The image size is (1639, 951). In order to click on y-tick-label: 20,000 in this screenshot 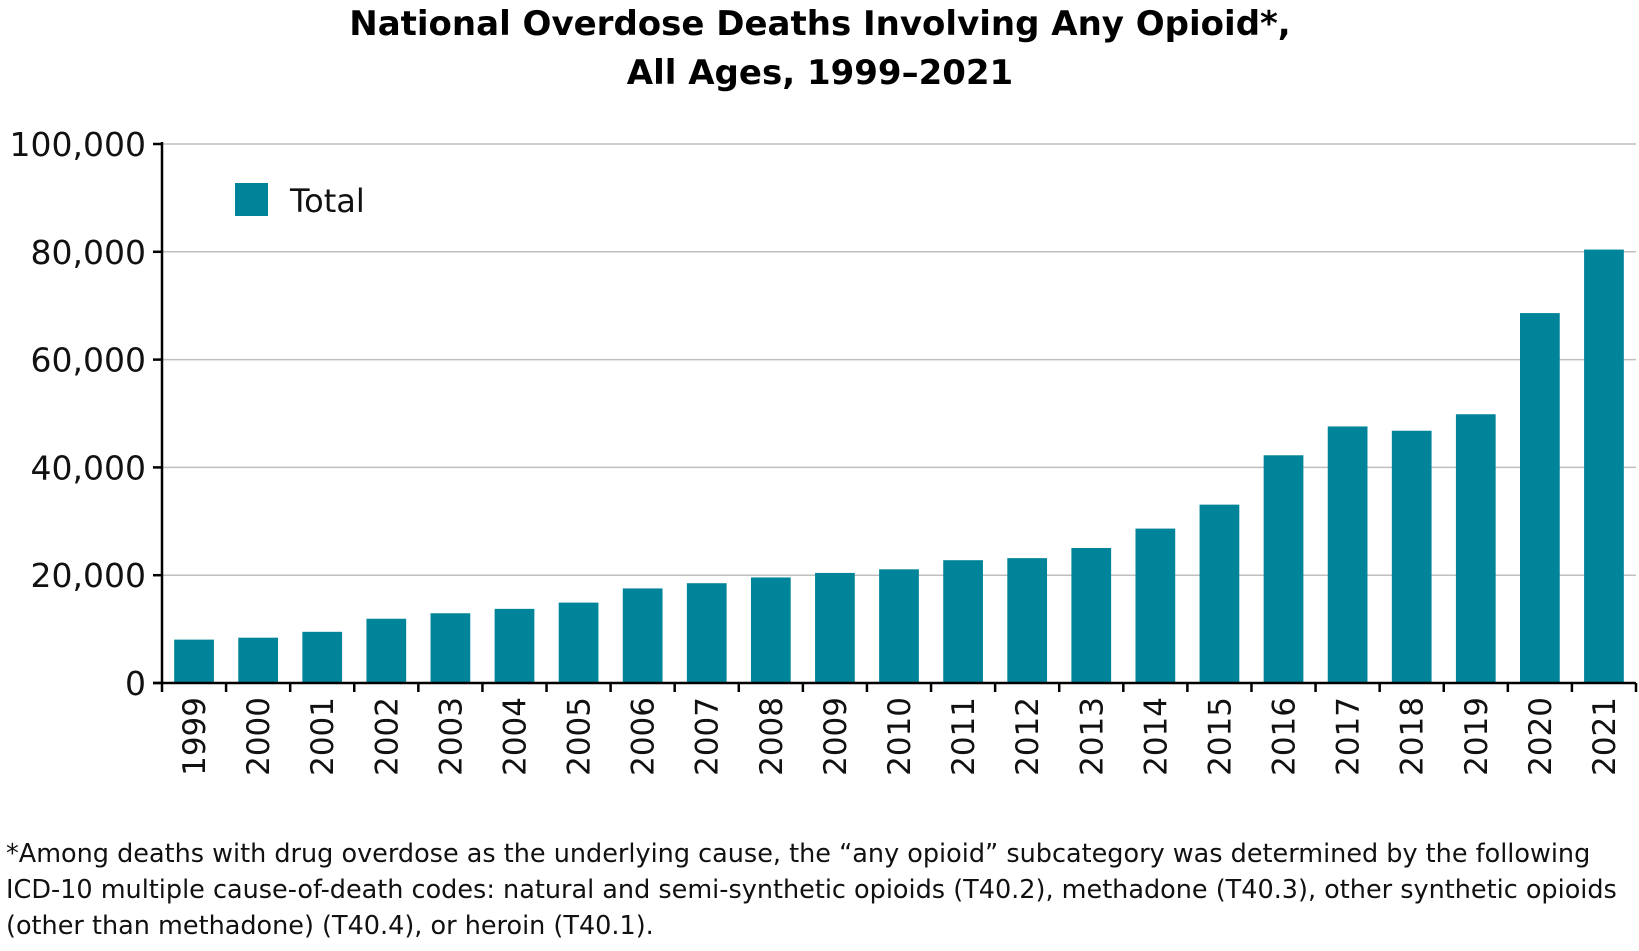, I will do `click(88, 575)`.